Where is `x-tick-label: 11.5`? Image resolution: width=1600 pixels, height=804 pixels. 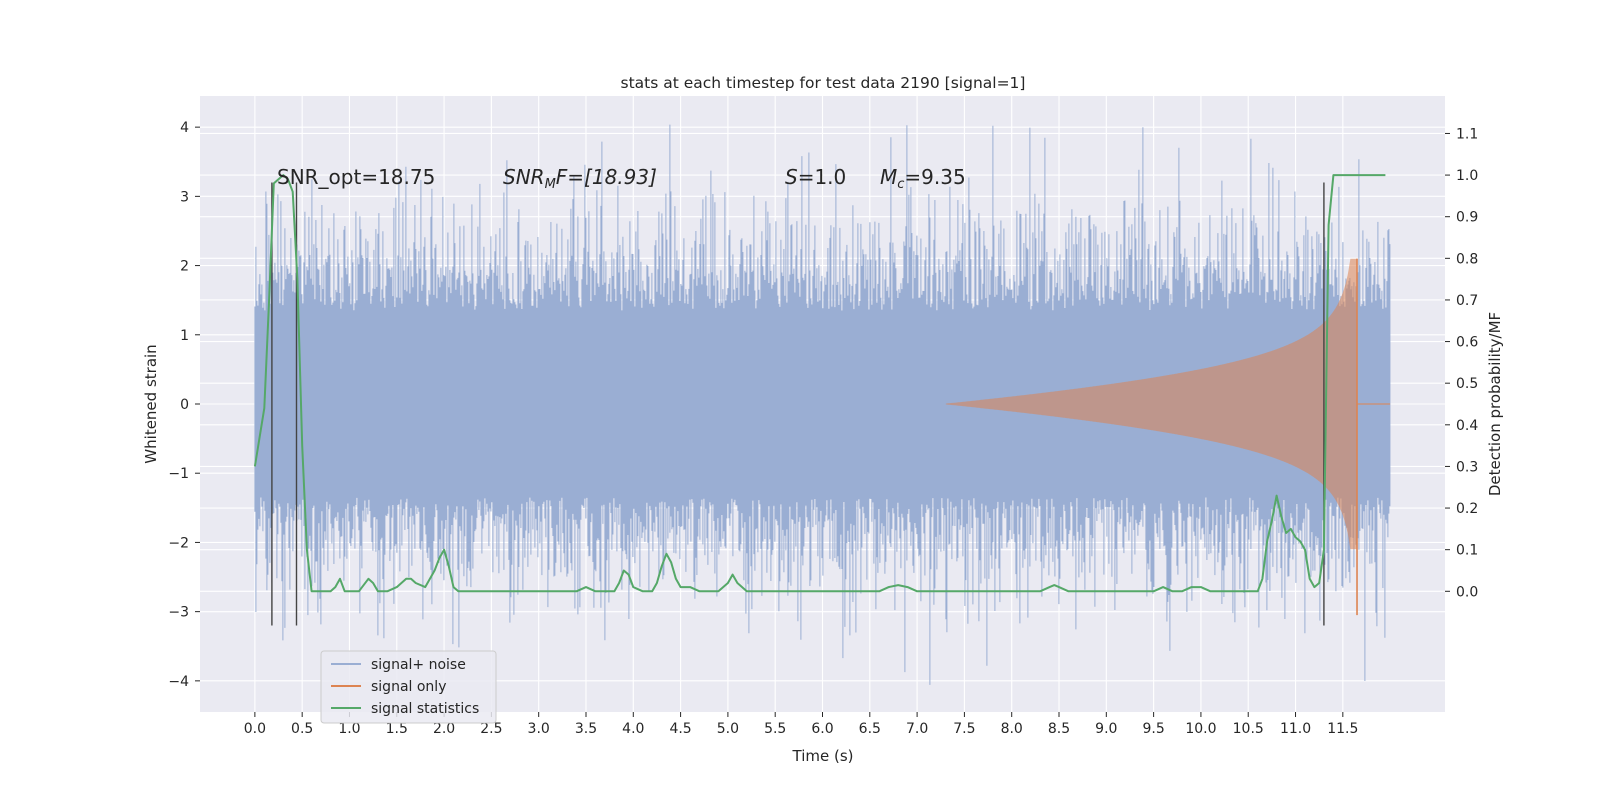
x-tick-label: 11.5 is located at coordinates (1342, 729).